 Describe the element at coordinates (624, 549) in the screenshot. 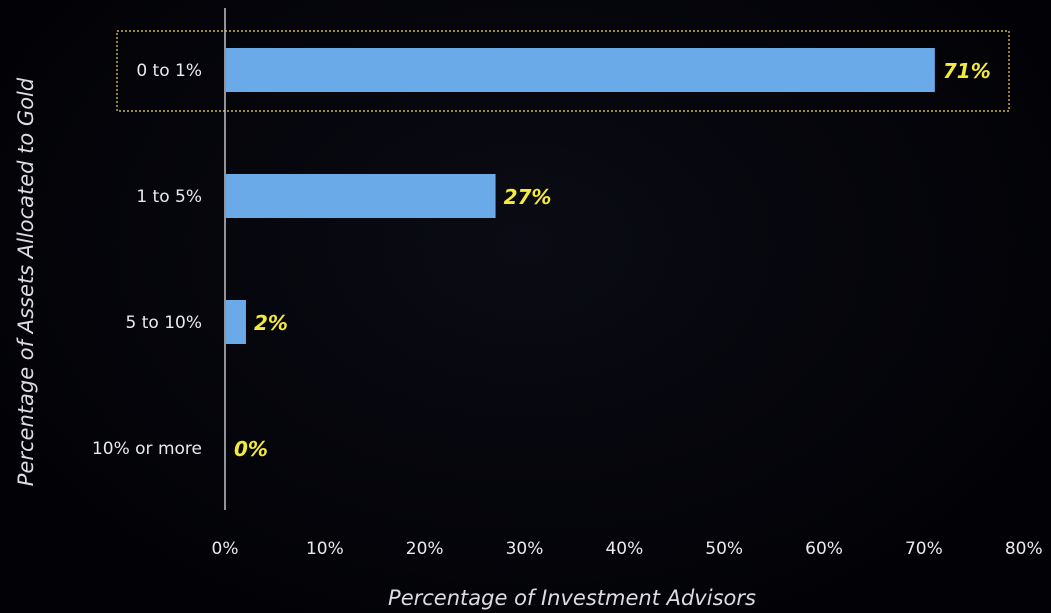

I see `x-tick-label: 40%` at that location.